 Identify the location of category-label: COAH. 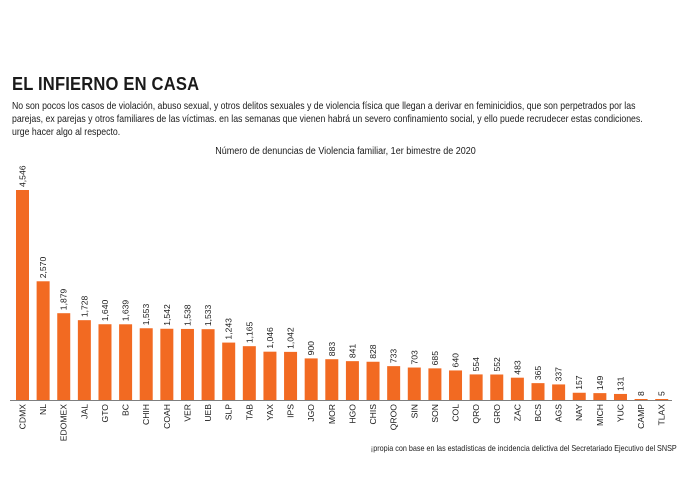
(167, 416).